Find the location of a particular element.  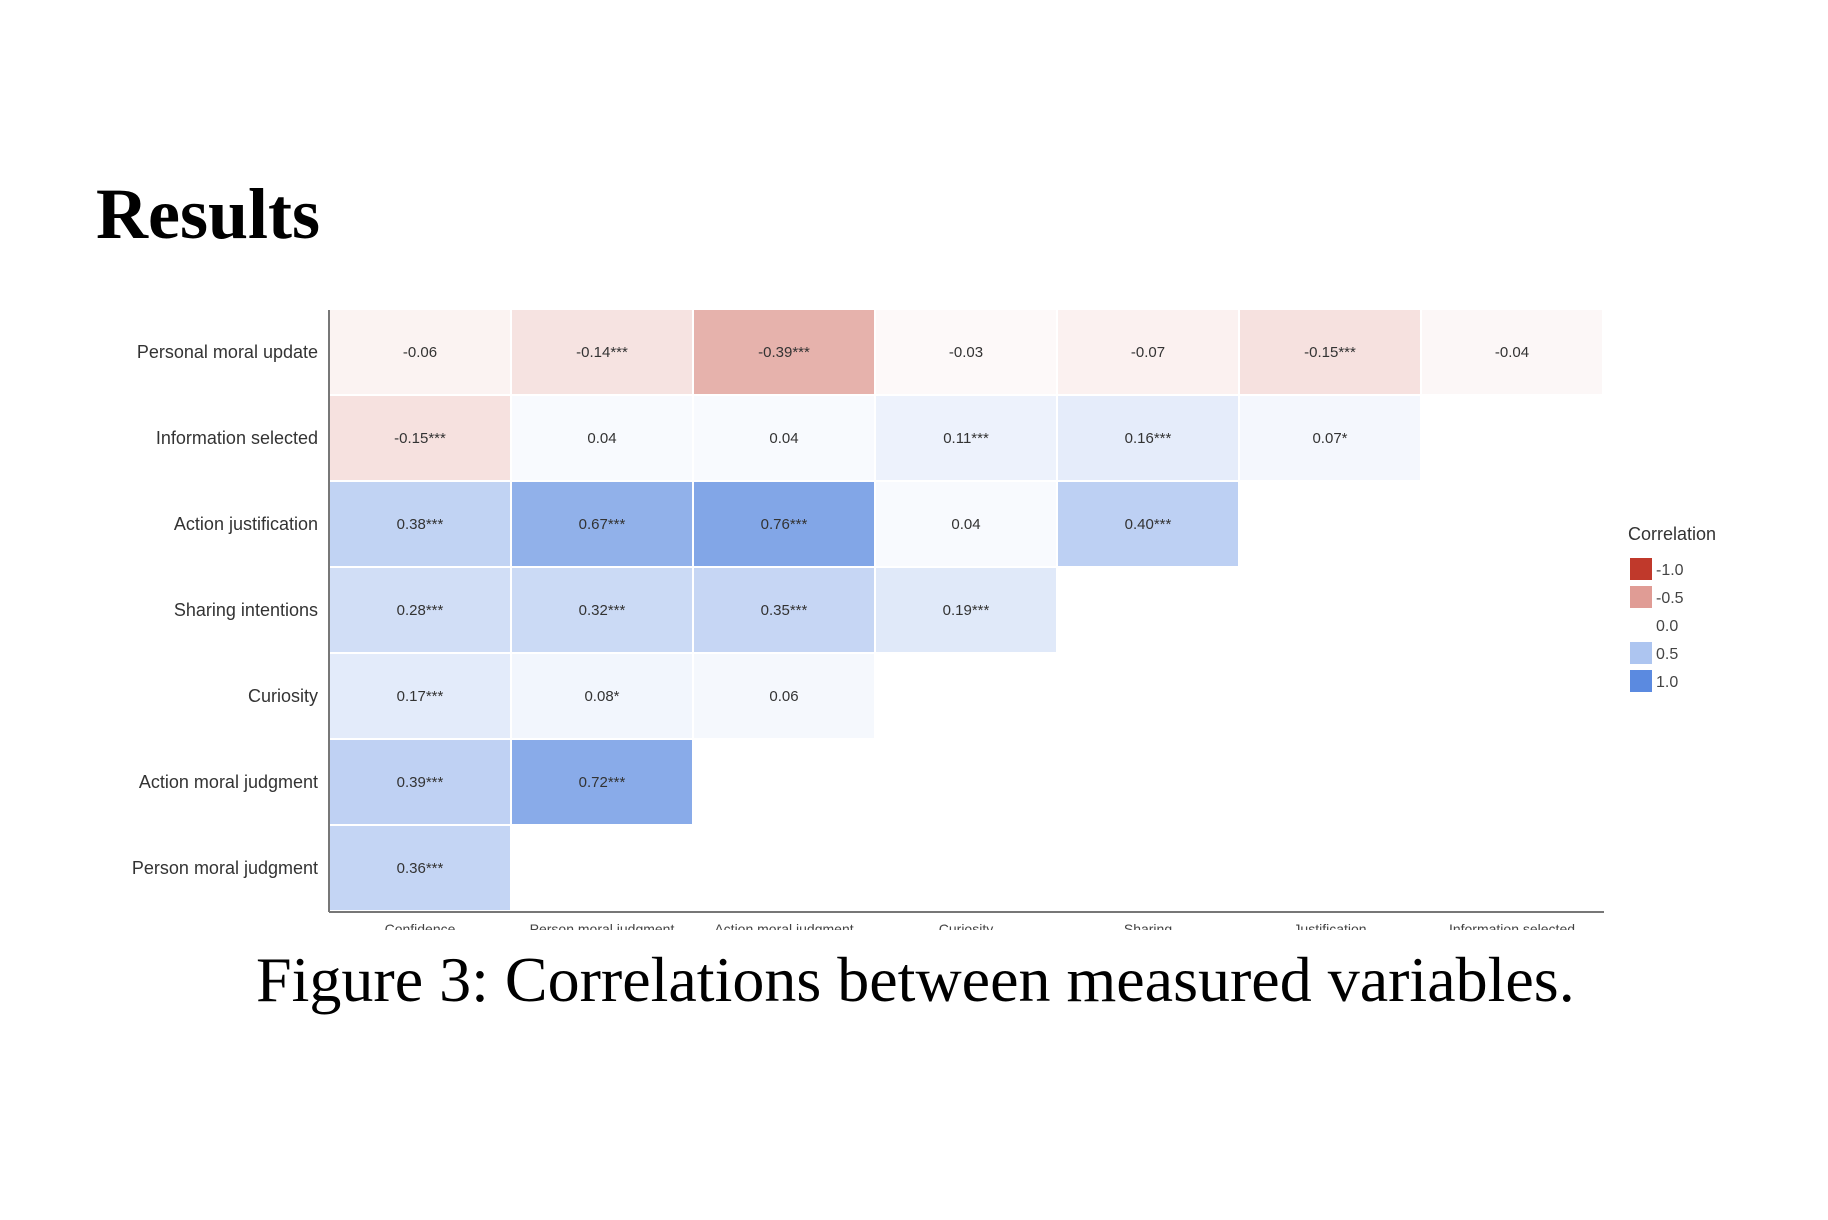

row-label: Sharing intentions is located at coordinates (246, 610).